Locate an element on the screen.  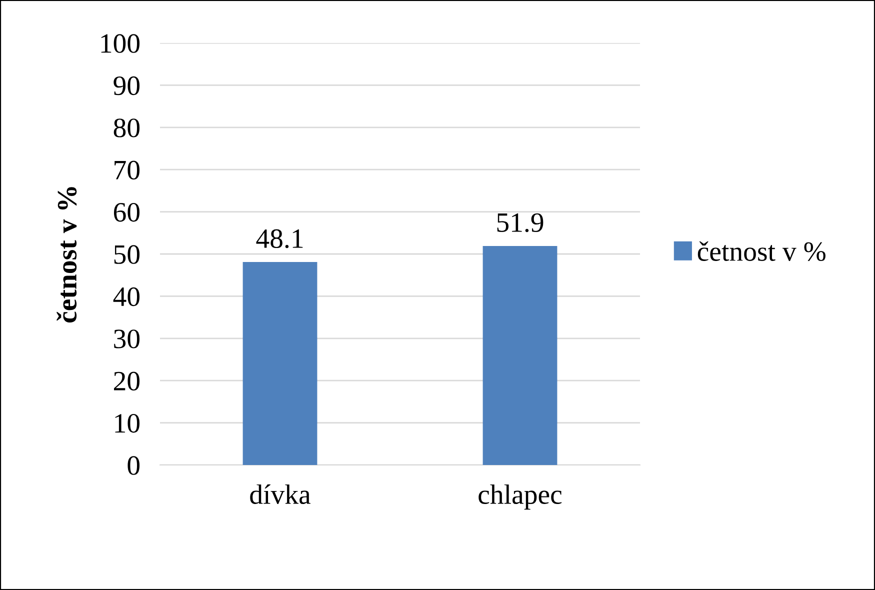
y-axis-title: četnost v % is located at coordinates (66, 254).